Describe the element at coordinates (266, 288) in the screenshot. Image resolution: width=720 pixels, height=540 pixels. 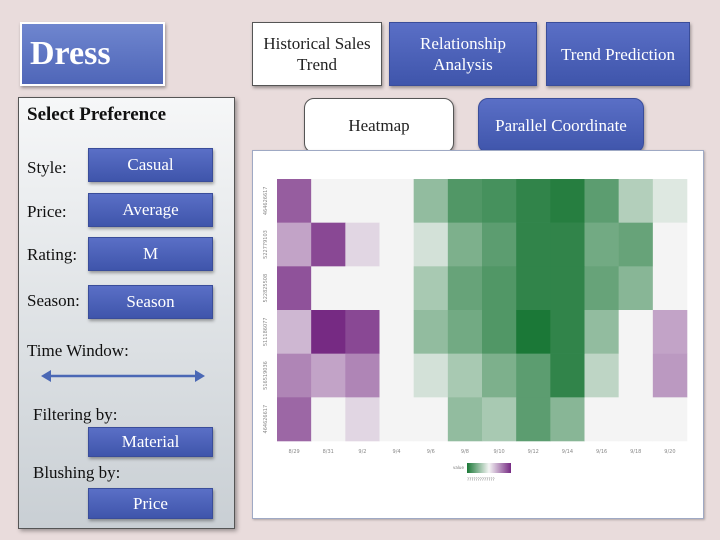
I see `y-tick-label: 522825508` at that location.